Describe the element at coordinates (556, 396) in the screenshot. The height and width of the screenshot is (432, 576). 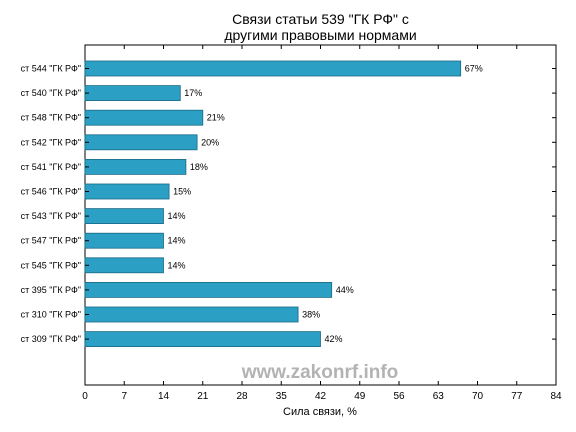
I see `x-tick-label: 84` at that location.